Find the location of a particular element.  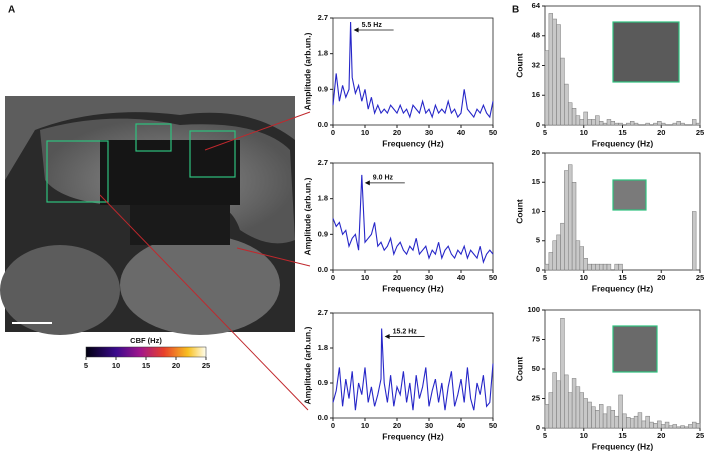

y-tick-label: 2.7 is located at coordinates (323, 312).